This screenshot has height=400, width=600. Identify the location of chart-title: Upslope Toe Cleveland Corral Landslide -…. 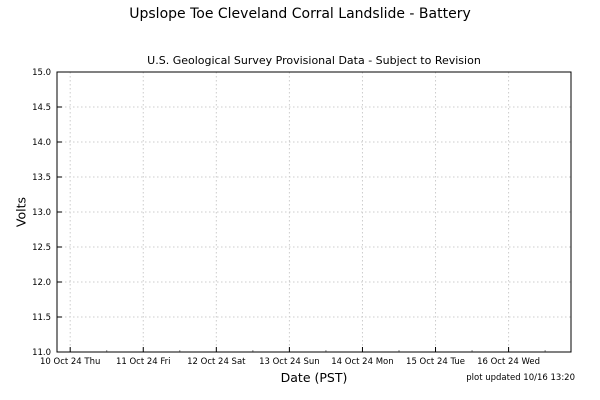
(300, 14).